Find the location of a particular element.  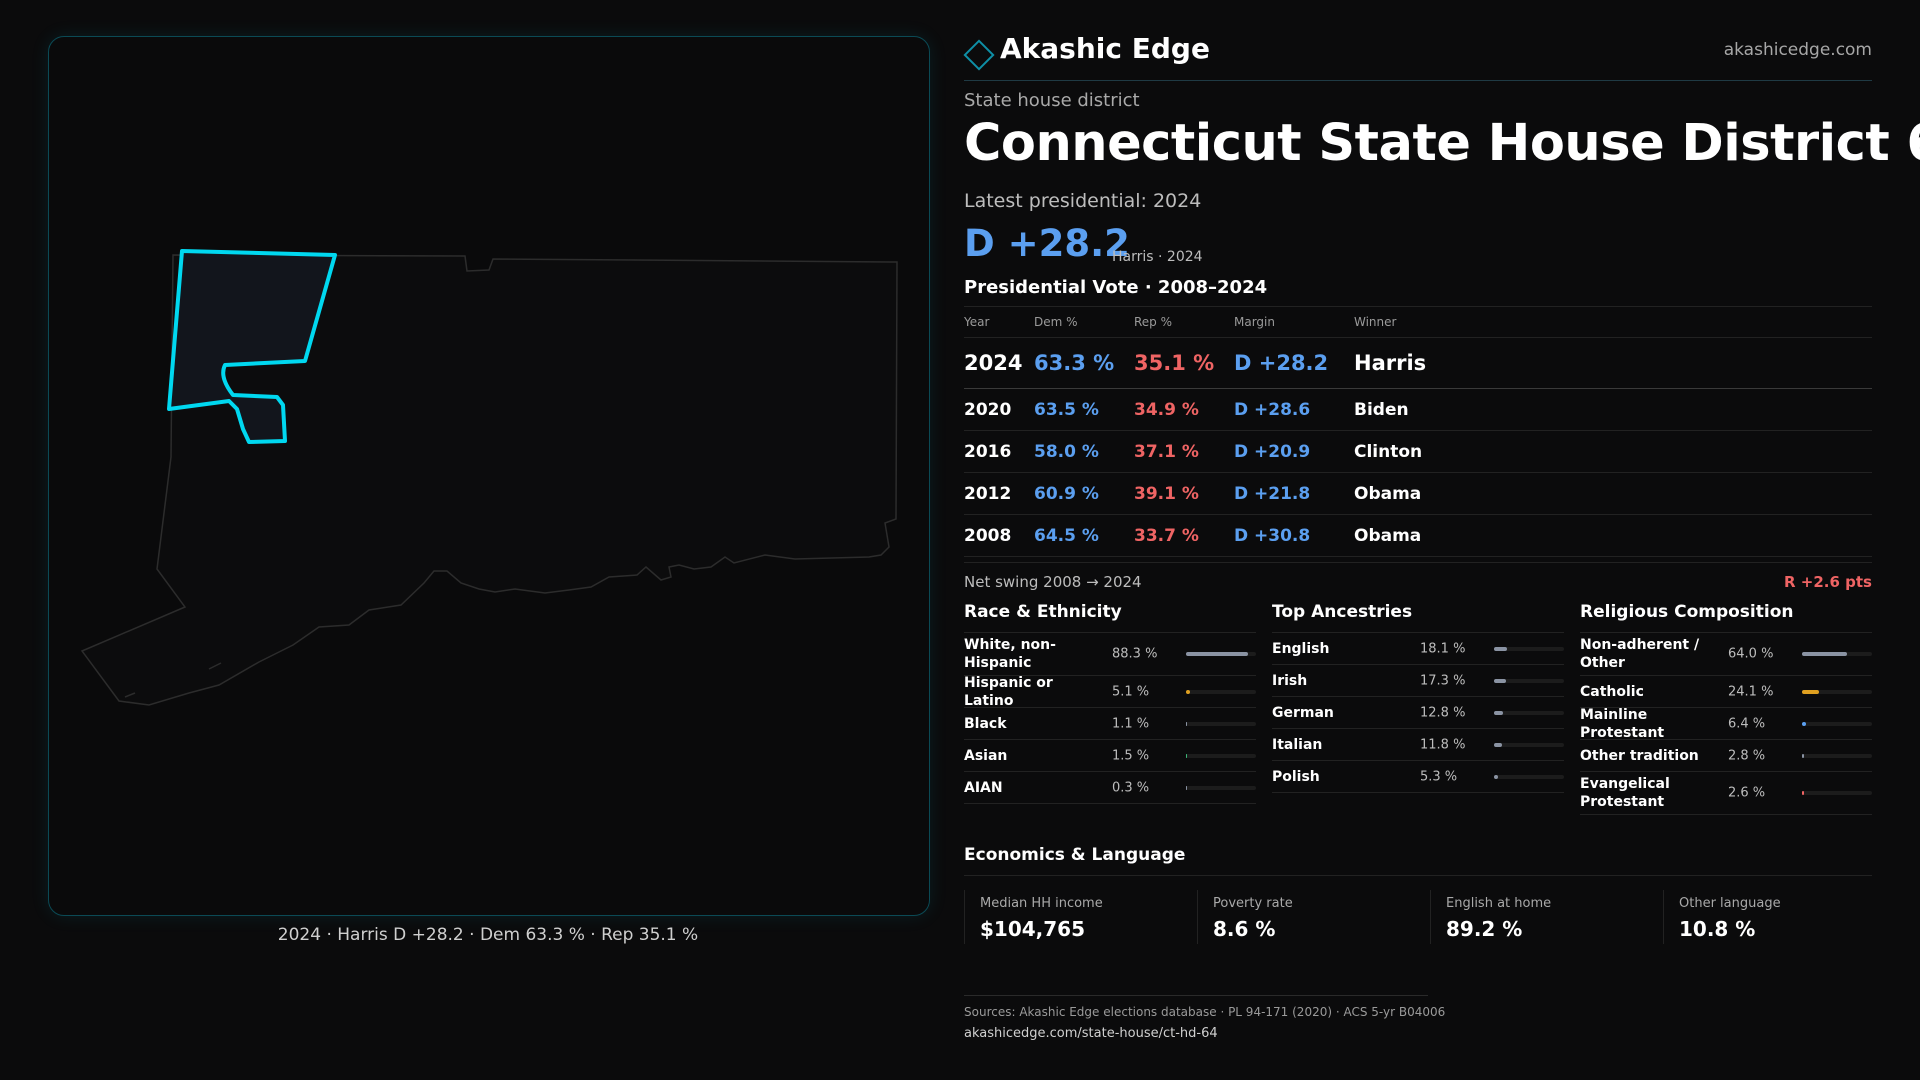

econ-stat: Median HH income $104,765 is located at coordinates (1064, 917).